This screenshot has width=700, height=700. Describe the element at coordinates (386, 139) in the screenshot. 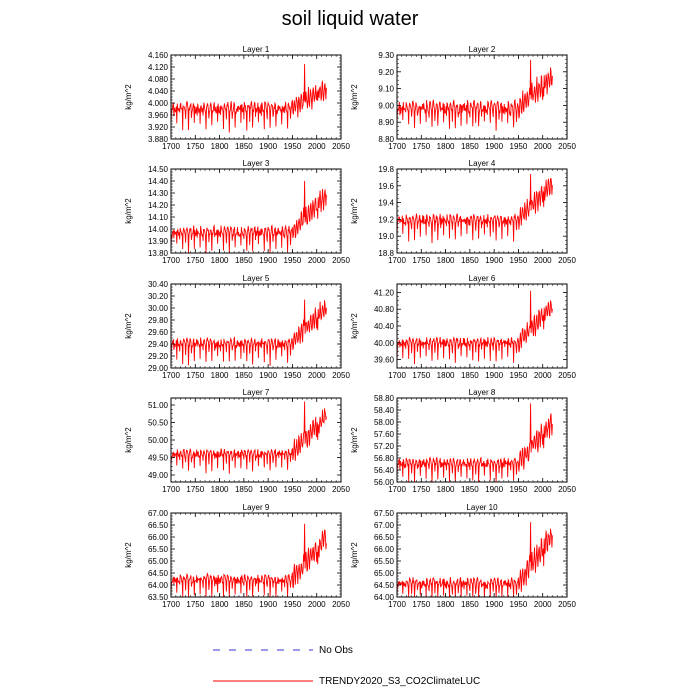

I see `y-tick-label: 8.80` at that location.